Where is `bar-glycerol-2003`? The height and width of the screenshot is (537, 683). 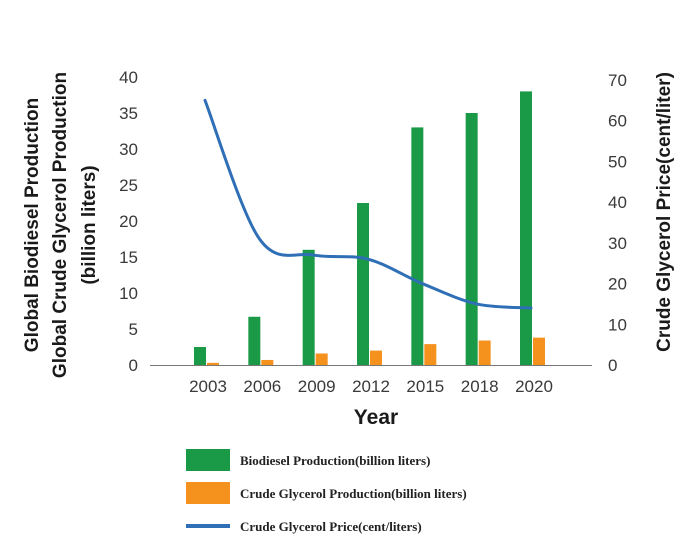
bar-glycerol-2003 is located at coordinates (213, 363).